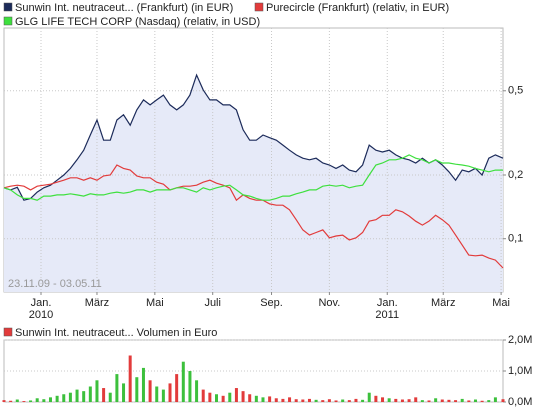 The height and width of the screenshot is (410, 545). I want to click on x-tick-label: Nov., so click(329, 303).